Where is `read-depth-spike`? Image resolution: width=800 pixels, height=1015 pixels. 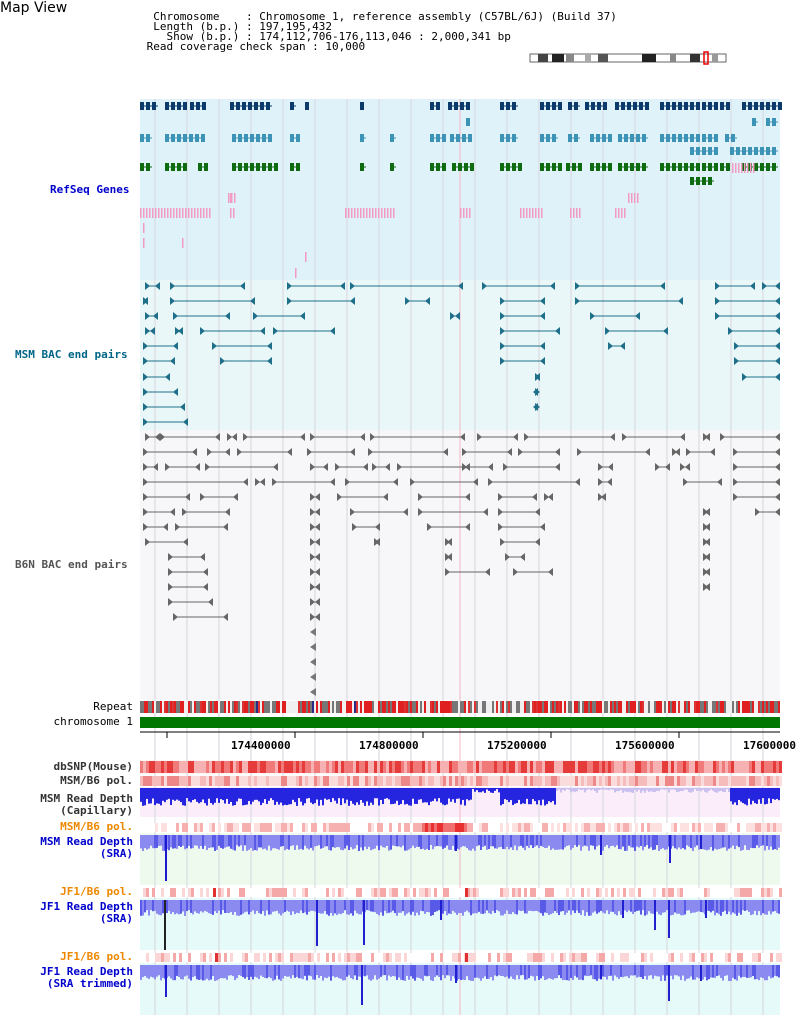
read-depth-spike is located at coordinates (165, 925).